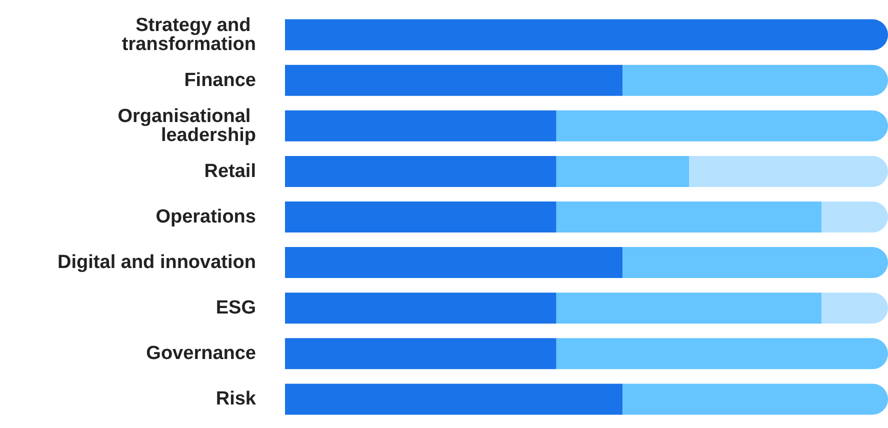 This screenshot has width=888, height=428. Describe the element at coordinates (236, 308) in the screenshot. I see `y-tick-label: ESG` at that location.